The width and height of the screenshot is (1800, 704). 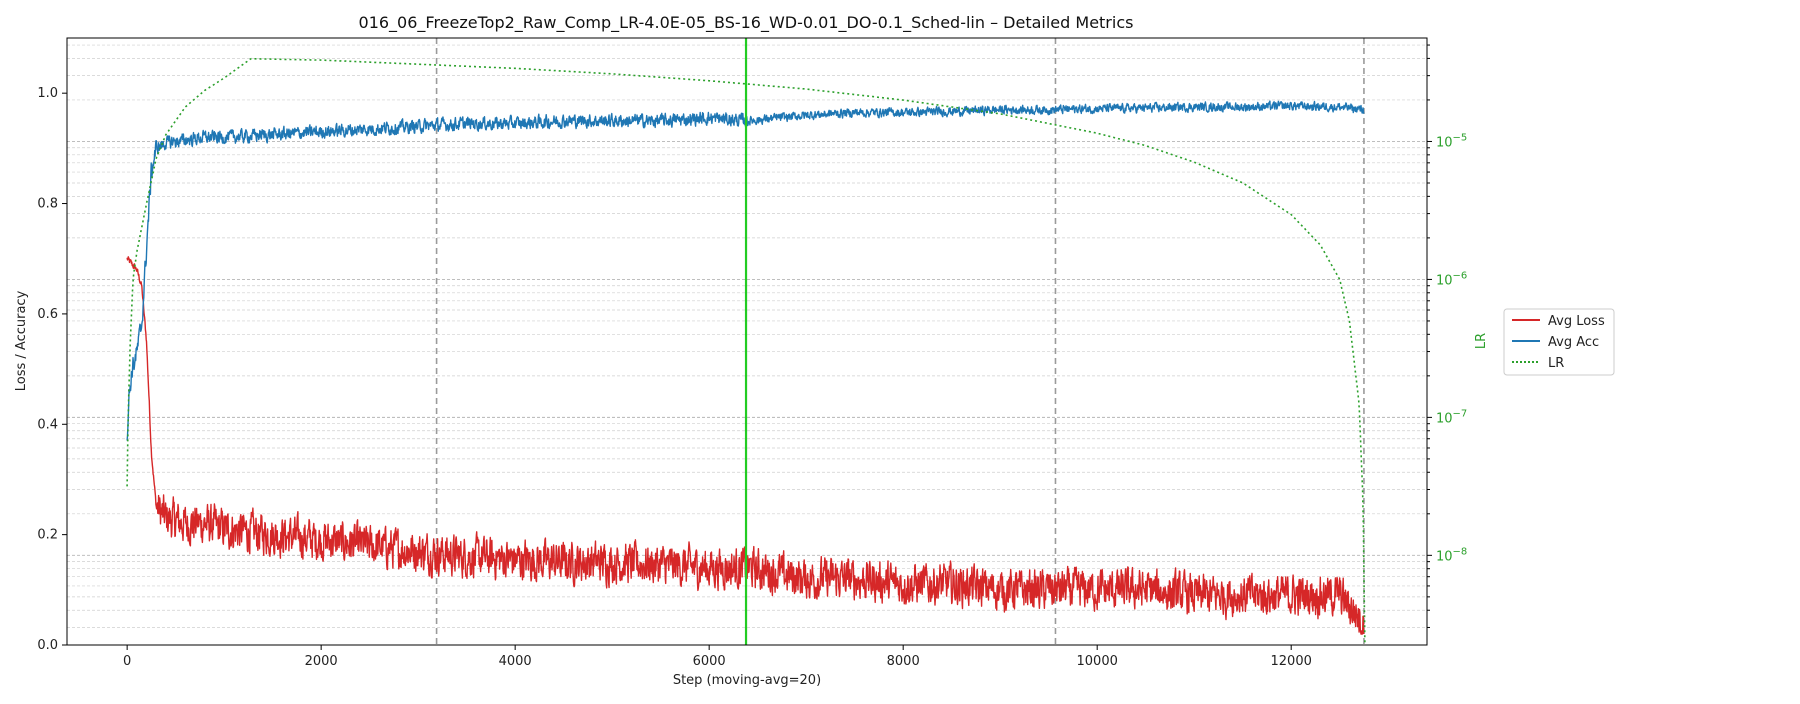 I want to click on y2-axis-label: LR, so click(x=1481, y=341).